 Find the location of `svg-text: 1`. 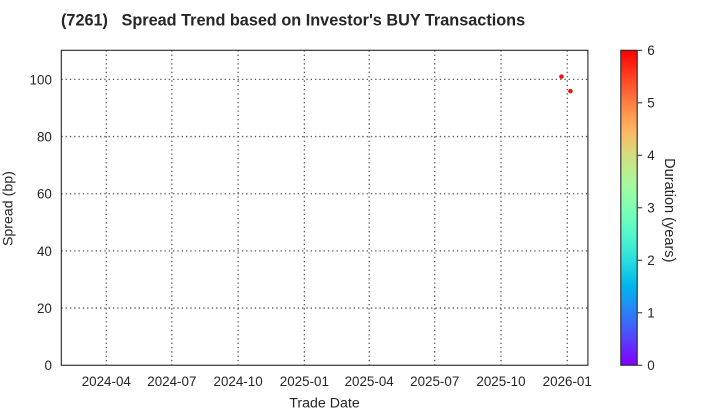

svg-text: 1 is located at coordinates (650, 313).